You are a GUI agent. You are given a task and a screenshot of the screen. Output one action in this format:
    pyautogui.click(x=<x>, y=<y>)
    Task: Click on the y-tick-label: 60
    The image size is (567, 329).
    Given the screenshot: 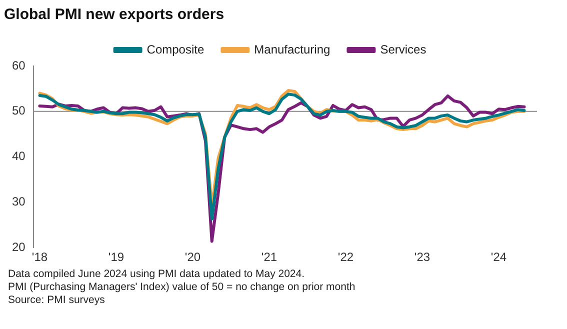 What is the action you would take?
    pyautogui.click(x=19, y=65)
    